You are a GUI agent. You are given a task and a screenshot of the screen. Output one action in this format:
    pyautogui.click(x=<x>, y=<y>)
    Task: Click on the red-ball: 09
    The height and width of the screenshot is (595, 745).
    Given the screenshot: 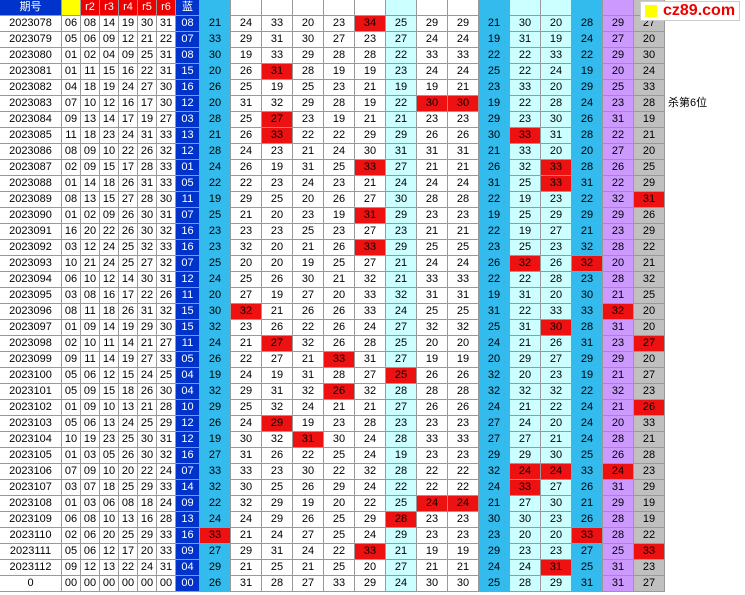 What is the action you would take?
    pyautogui.click(x=71, y=568)
    